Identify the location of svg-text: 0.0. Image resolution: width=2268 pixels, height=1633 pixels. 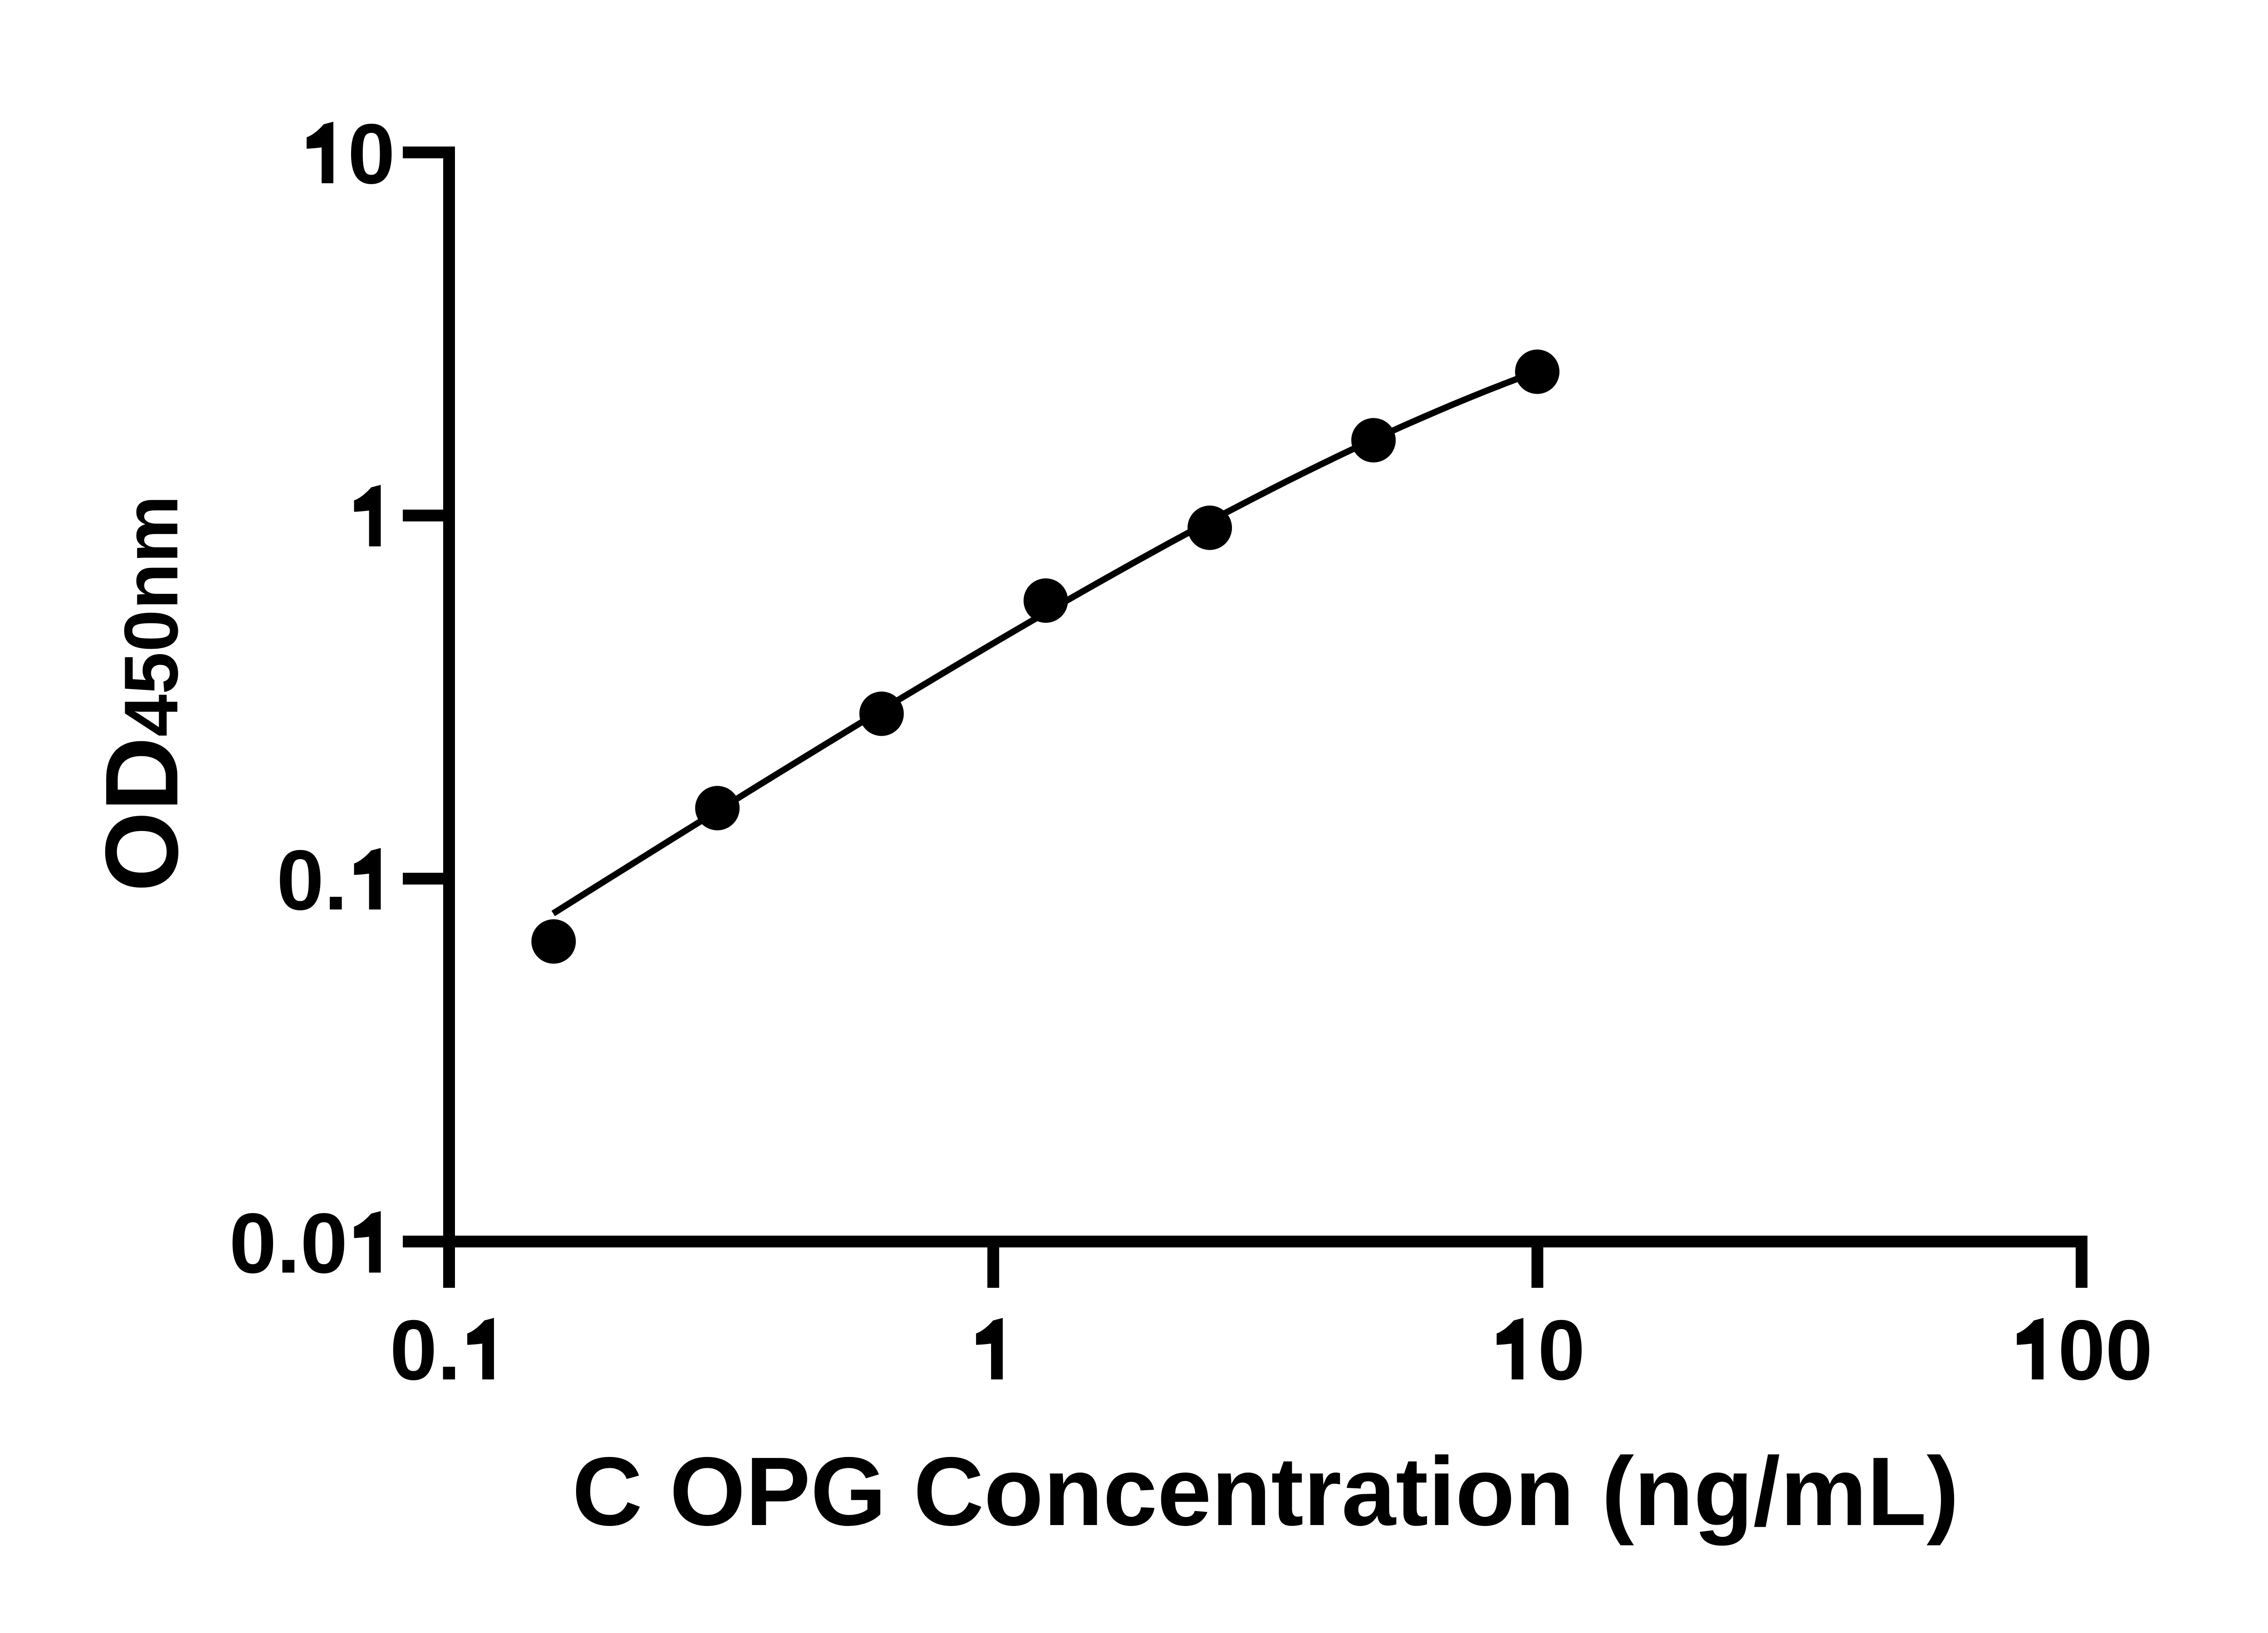
(288, 1243).